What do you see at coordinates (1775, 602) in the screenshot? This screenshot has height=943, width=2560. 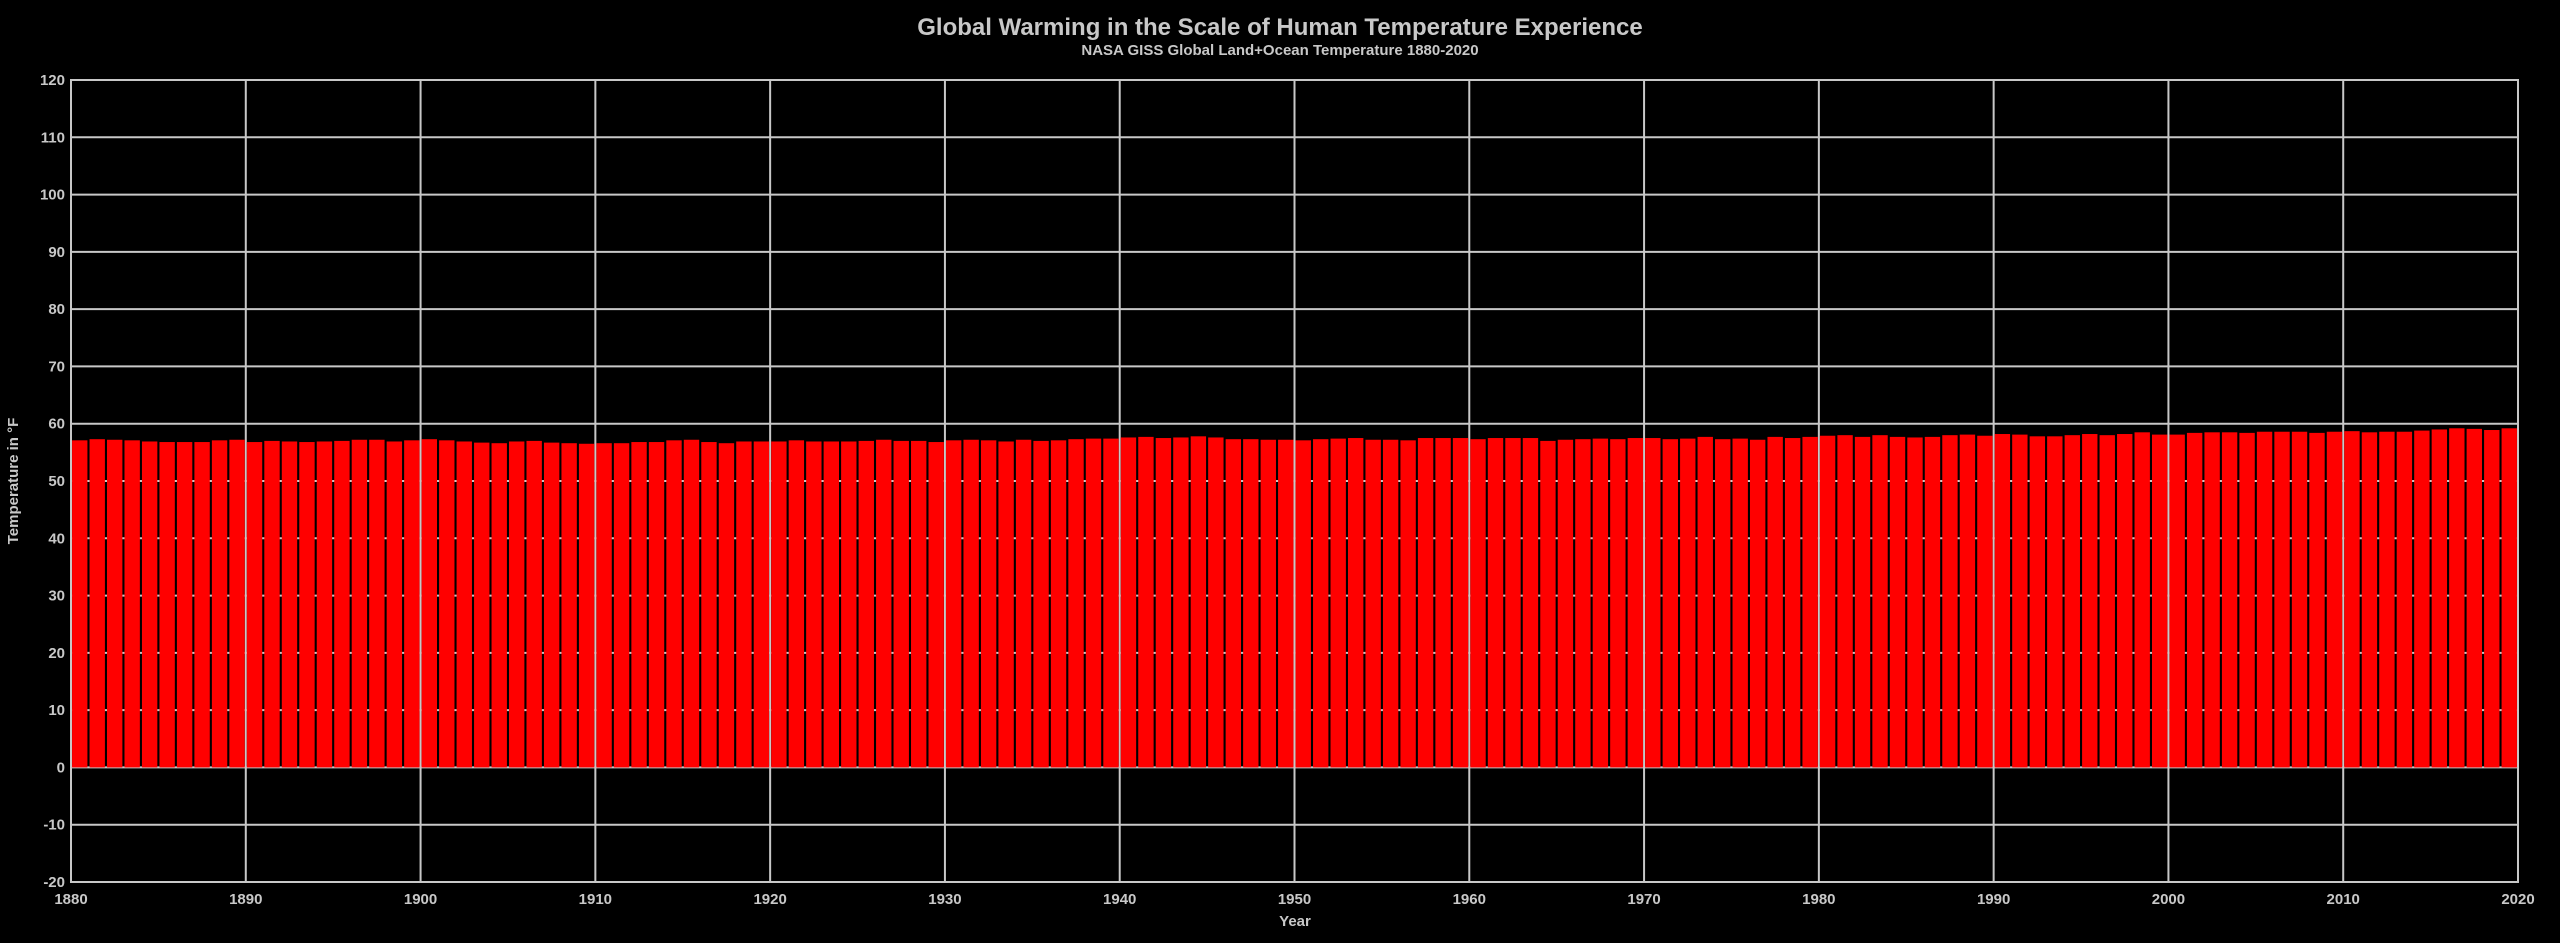 I see `bar-1977` at bounding box center [1775, 602].